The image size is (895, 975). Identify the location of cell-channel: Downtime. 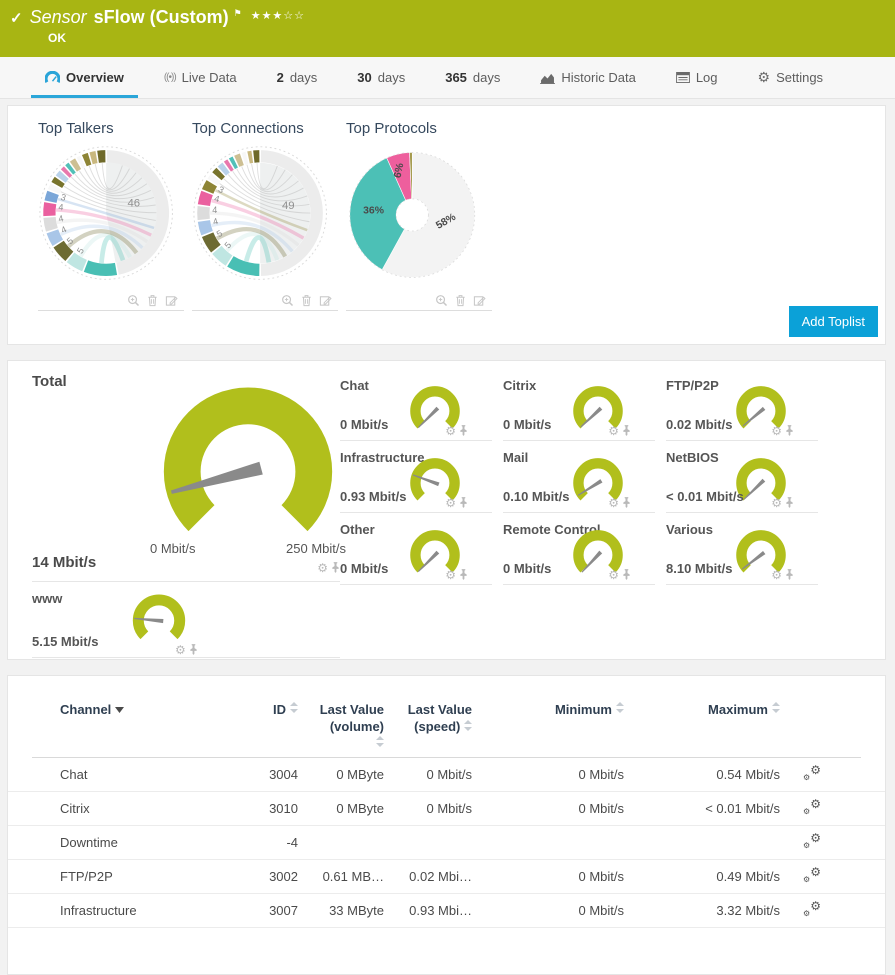
(89, 842).